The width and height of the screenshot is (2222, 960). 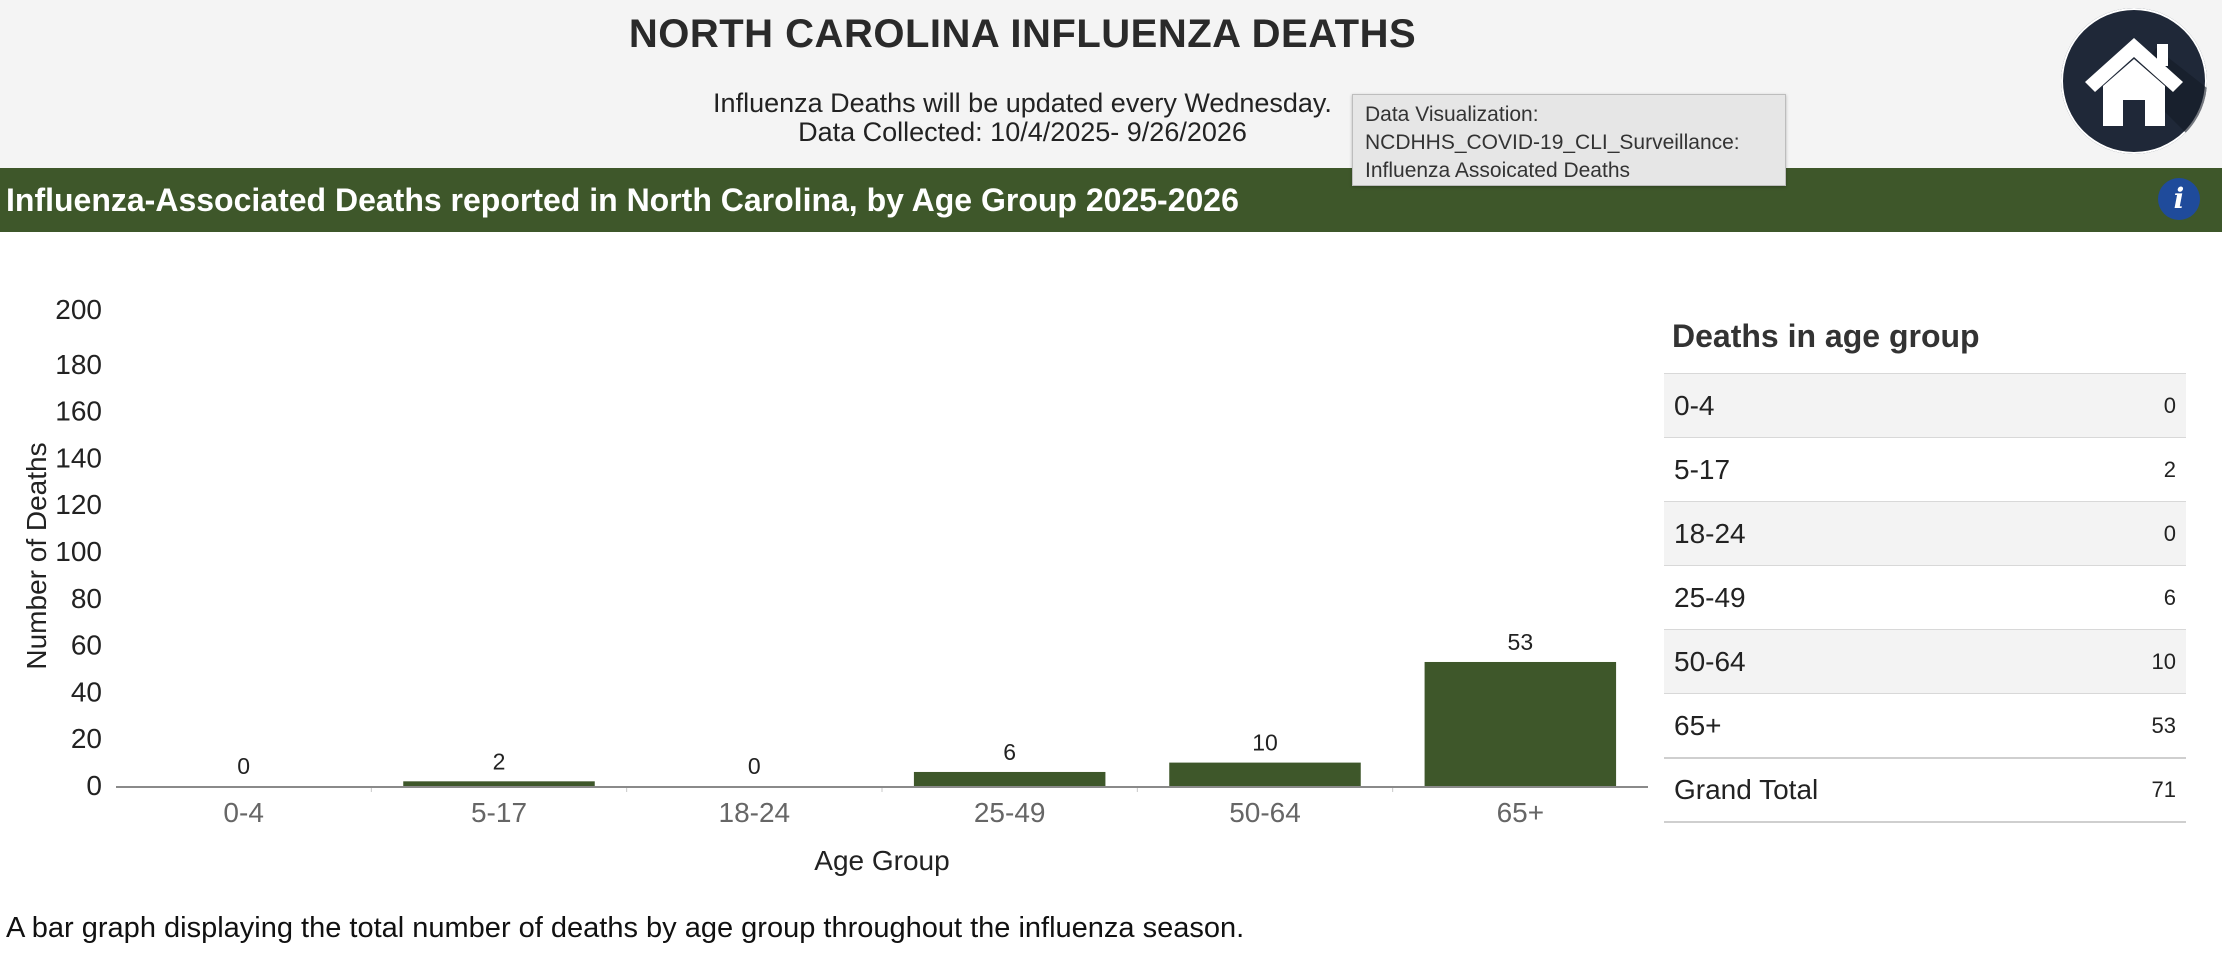 I want to click on row-value: 10, so click(x=2163, y=661).